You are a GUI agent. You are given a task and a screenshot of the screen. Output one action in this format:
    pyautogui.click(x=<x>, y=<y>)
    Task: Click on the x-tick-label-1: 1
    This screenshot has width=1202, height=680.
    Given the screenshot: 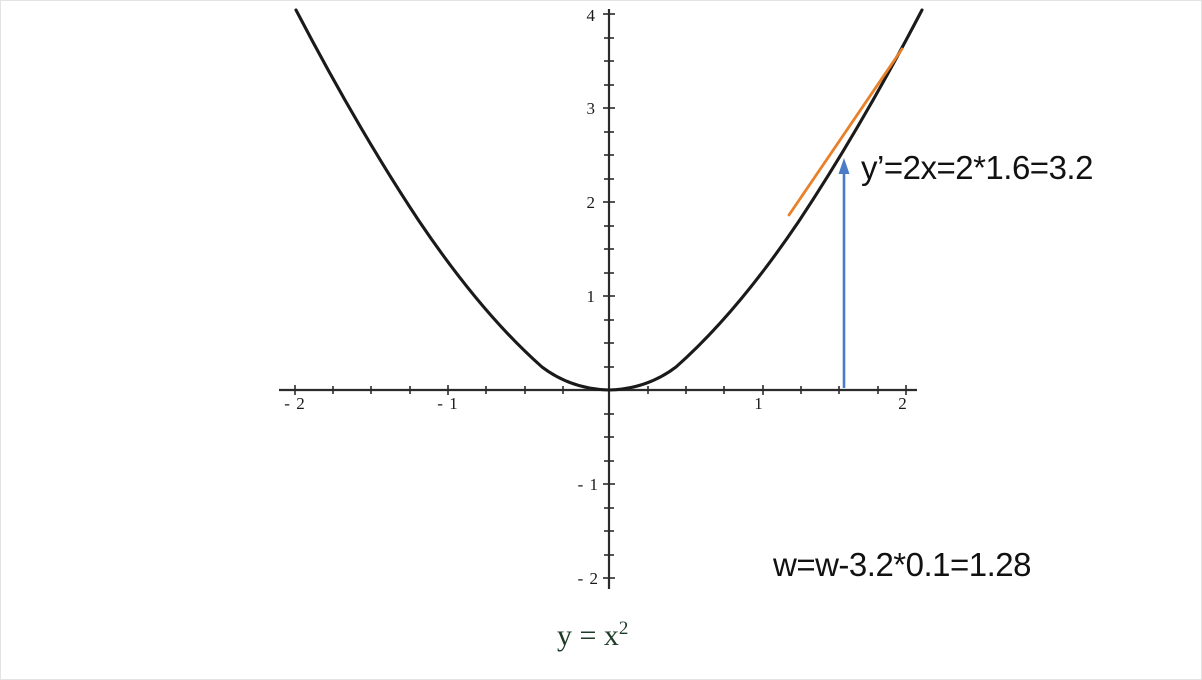 What is the action you would take?
    pyautogui.click(x=759, y=403)
    